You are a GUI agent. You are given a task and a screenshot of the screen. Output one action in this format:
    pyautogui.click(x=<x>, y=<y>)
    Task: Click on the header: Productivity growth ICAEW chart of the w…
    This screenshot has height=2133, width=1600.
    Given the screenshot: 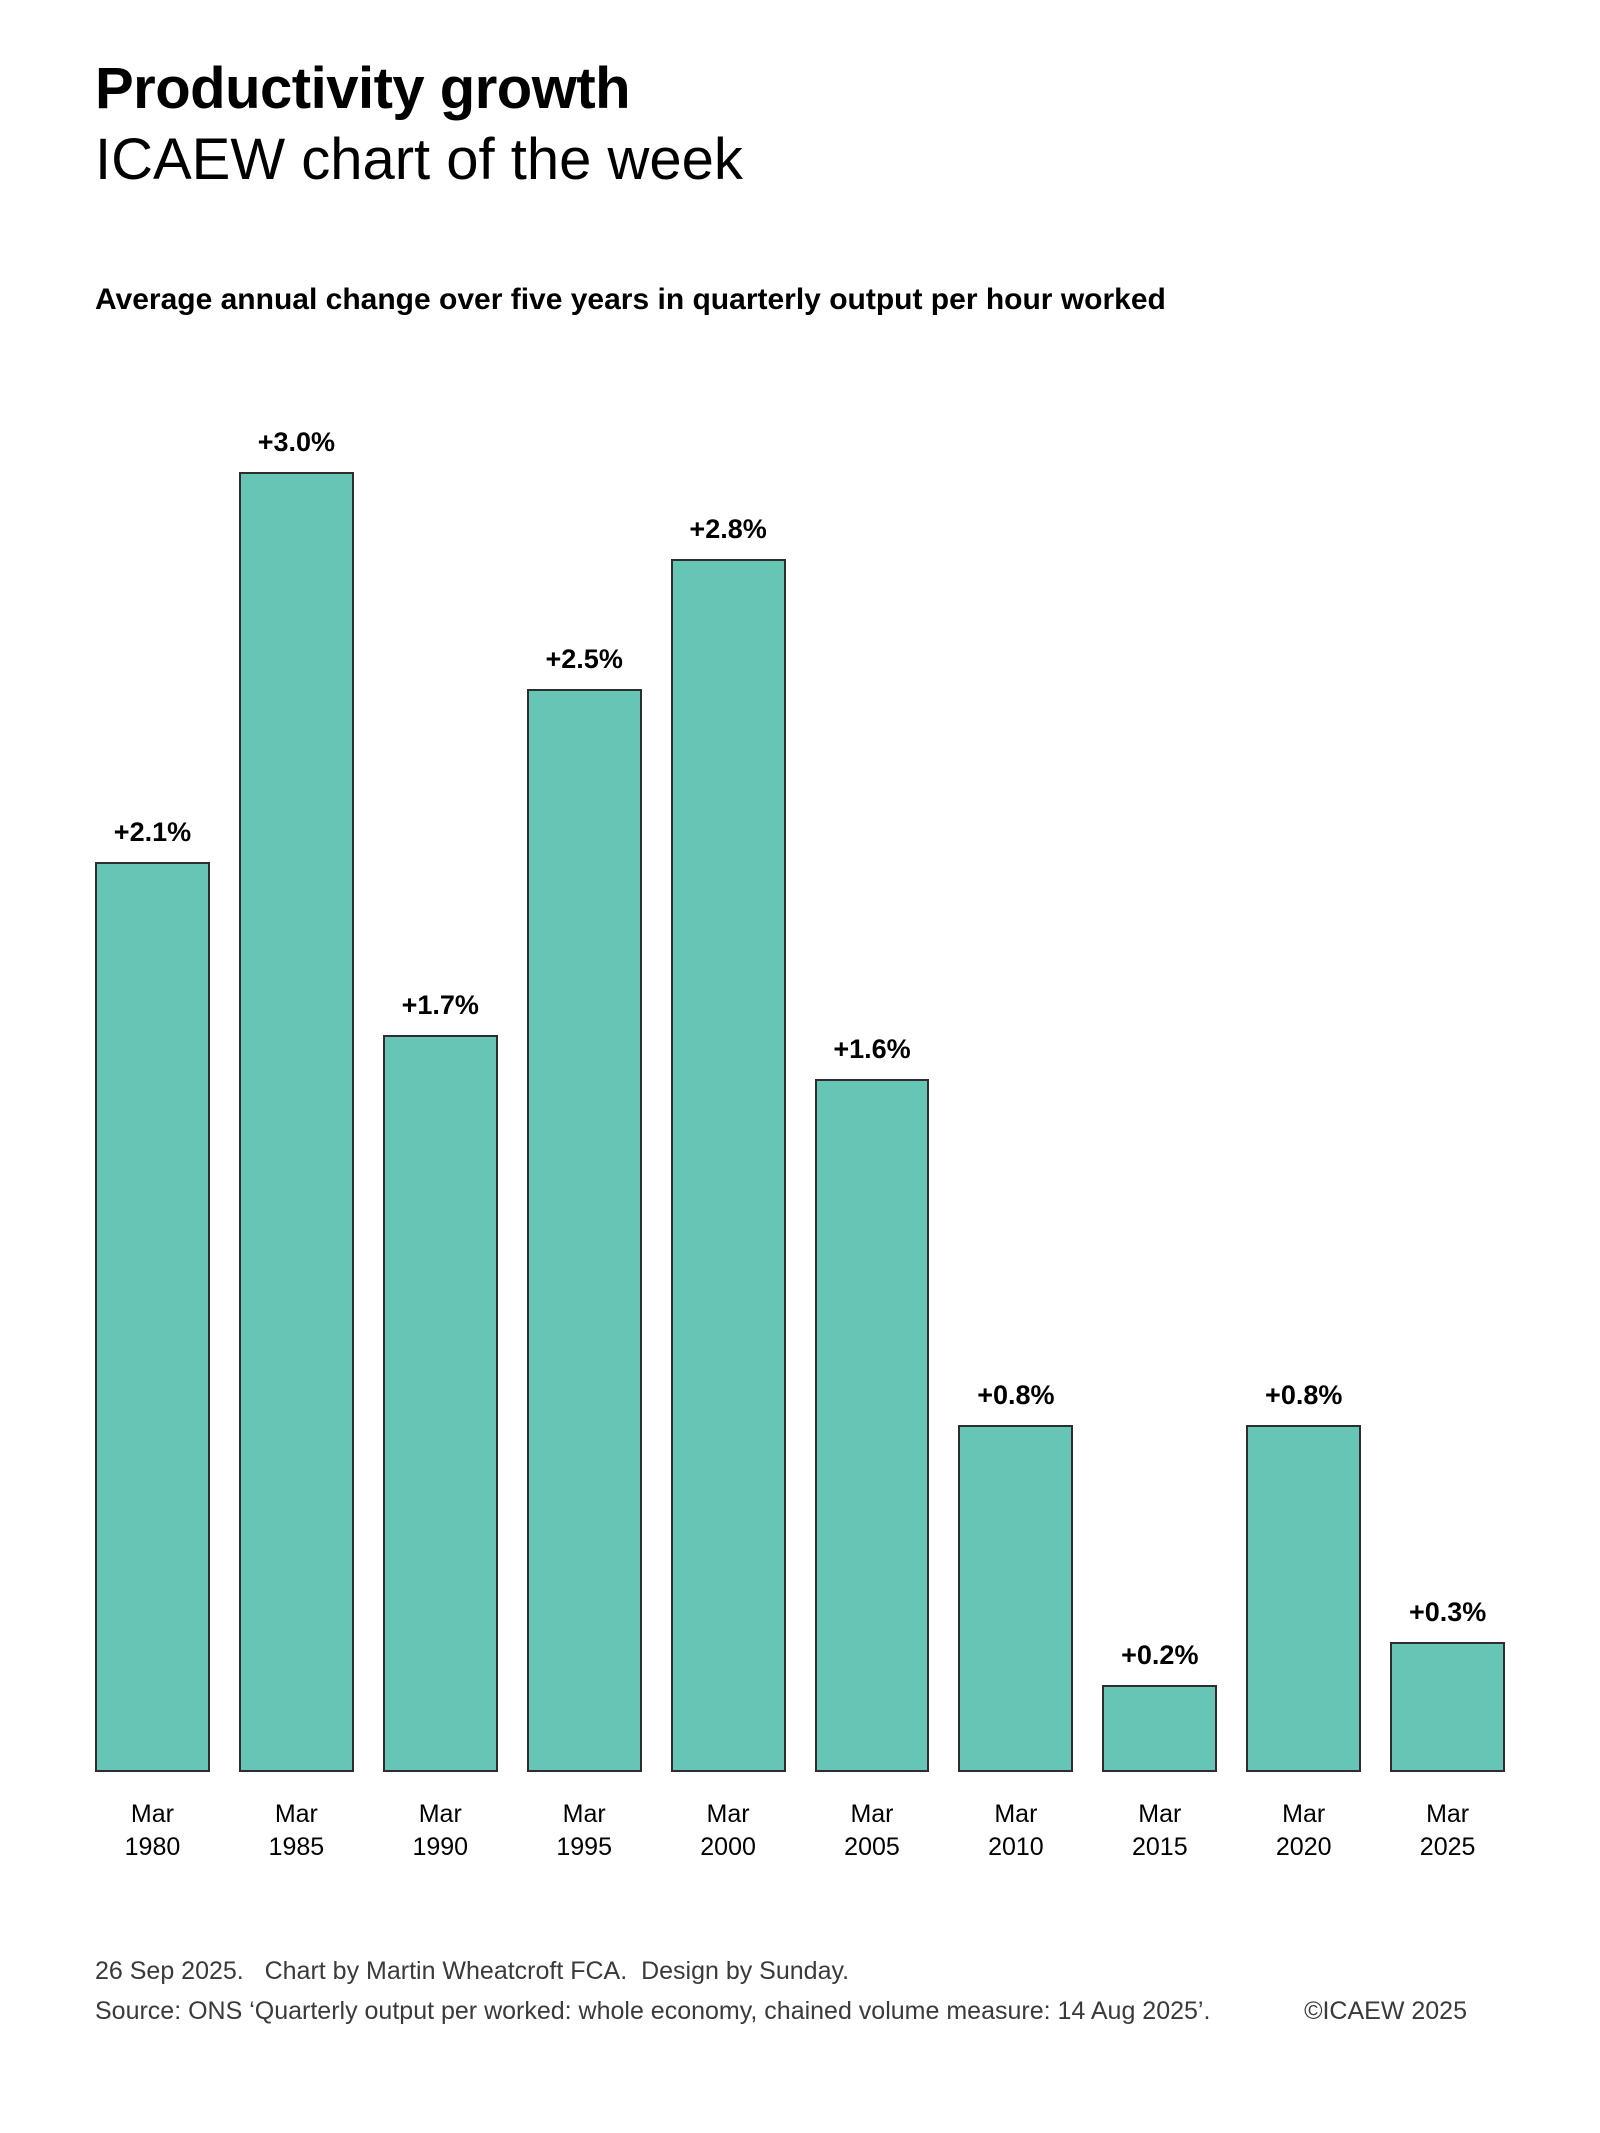 What is the action you would take?
    pyautogui.click(x=800, y=186)
    